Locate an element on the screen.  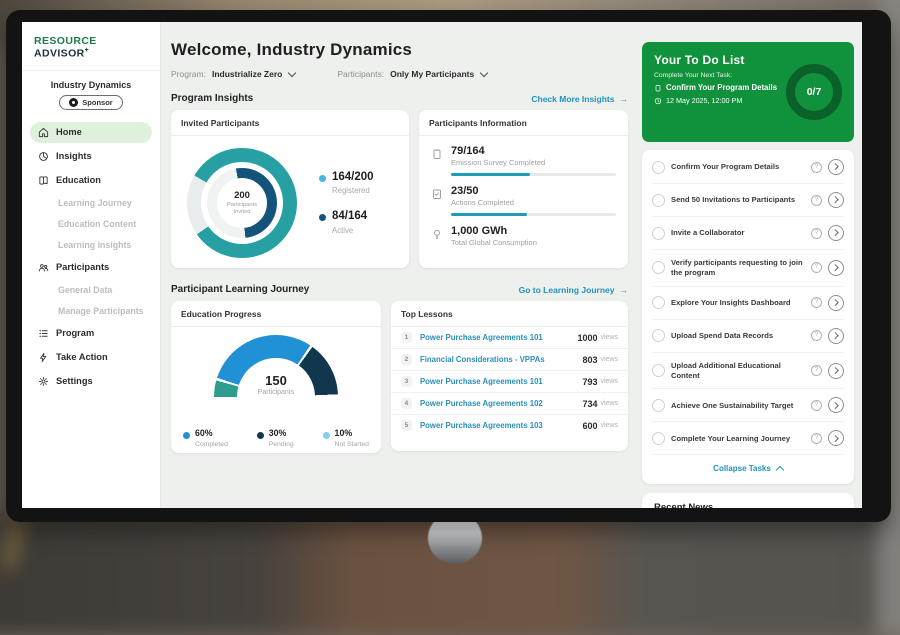
sidebar-item-program: Program is located at coordinates (91, 333).